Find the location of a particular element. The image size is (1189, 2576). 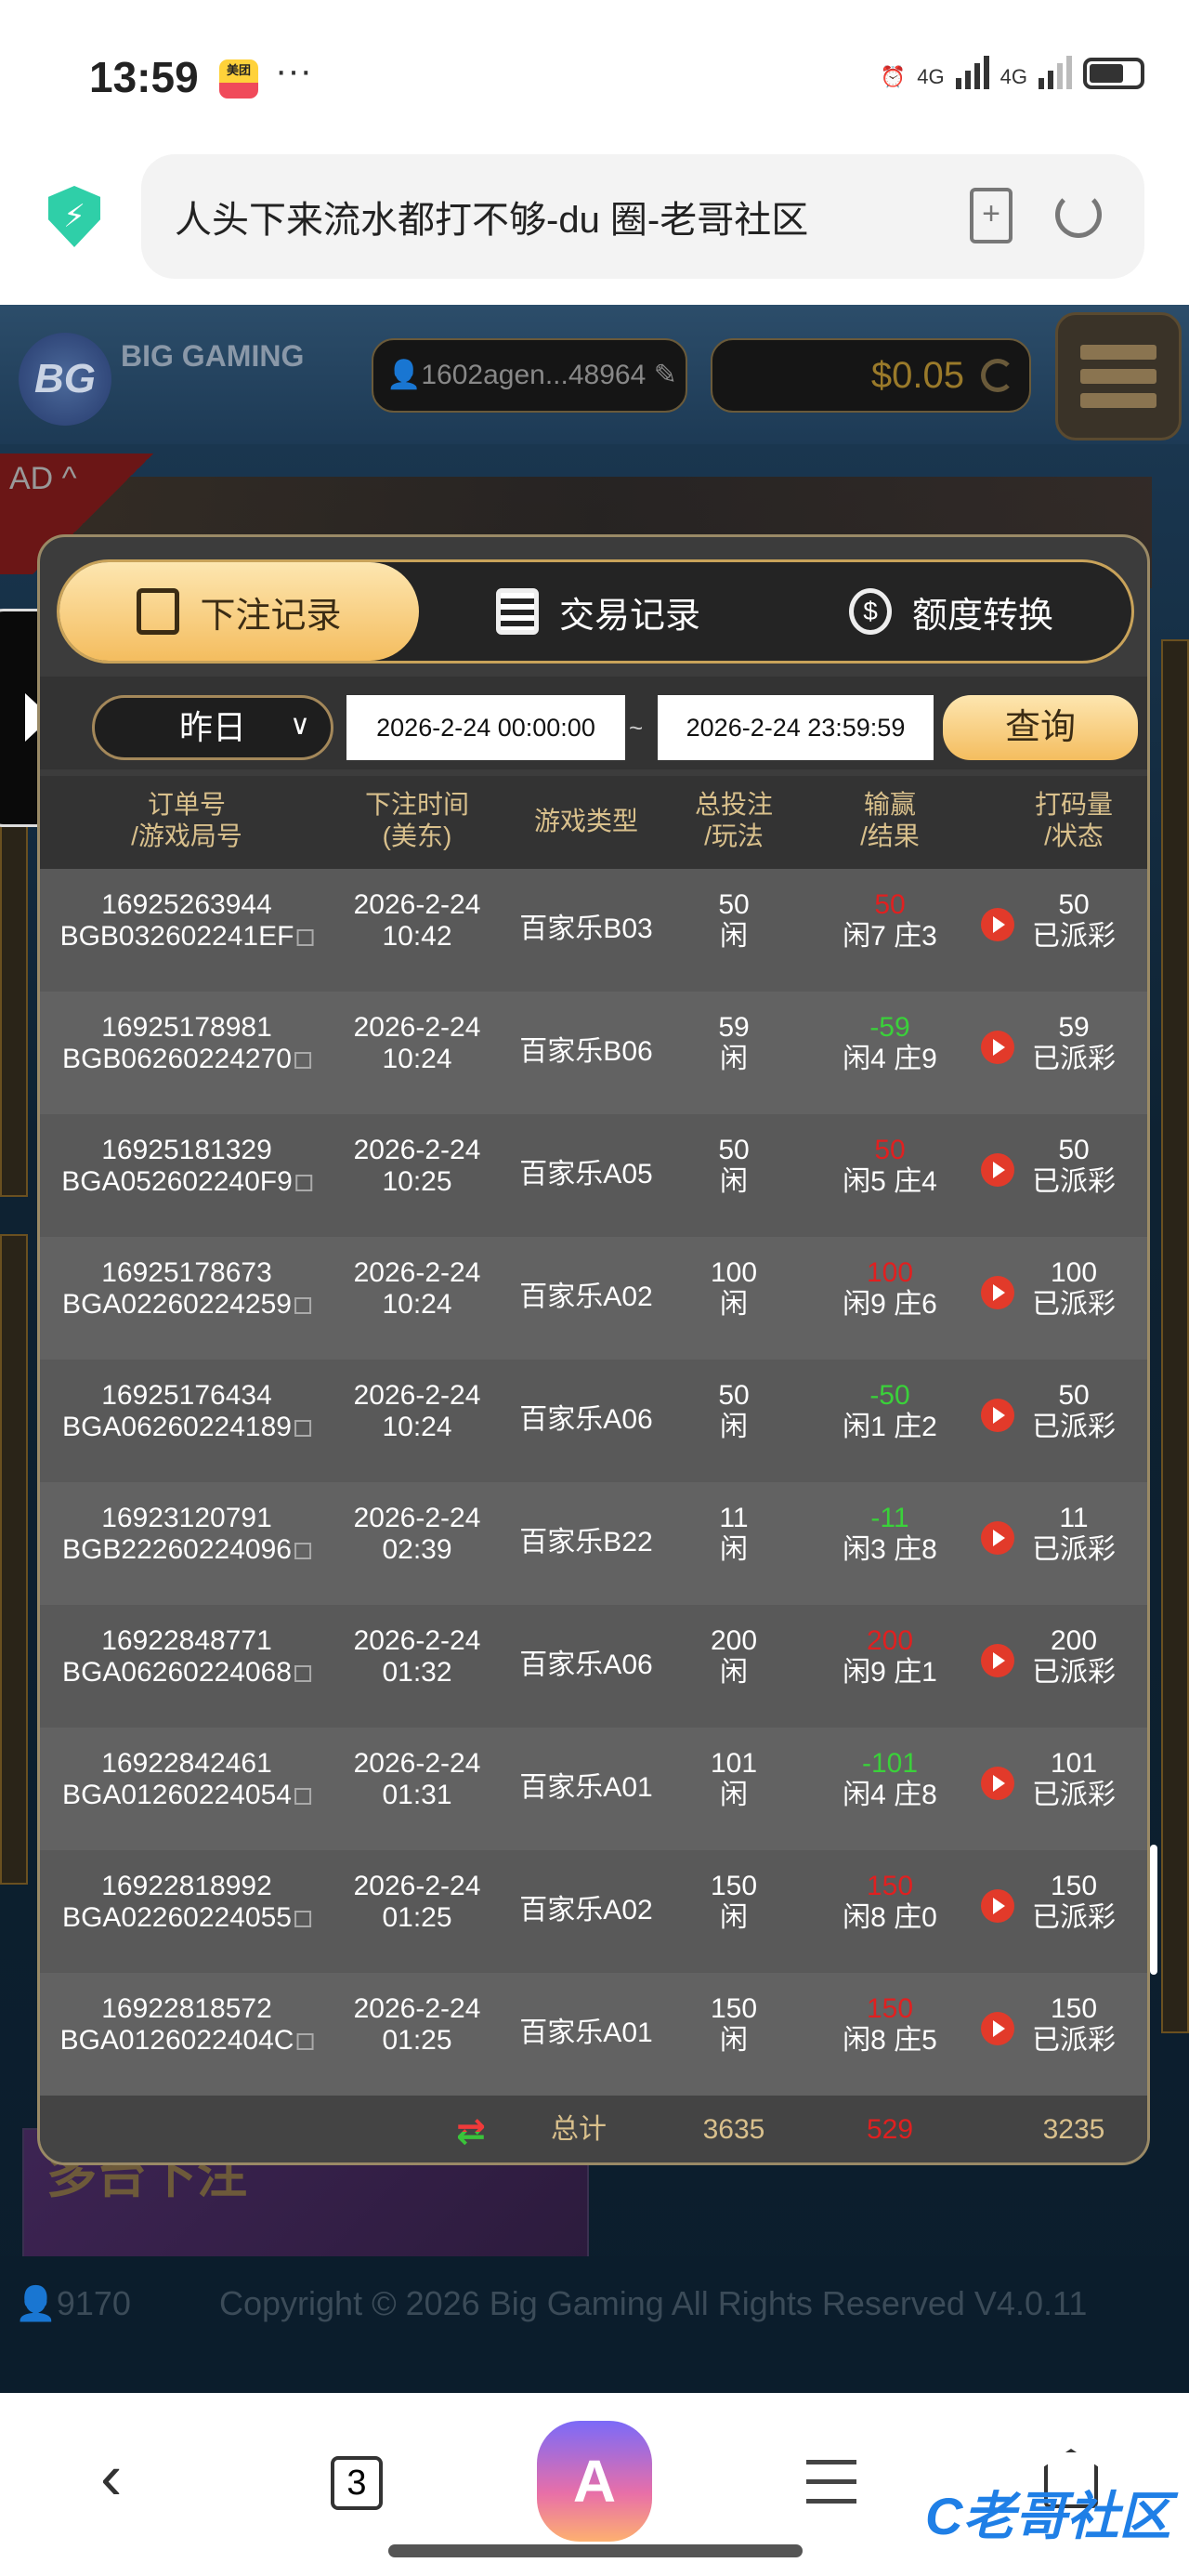

refresh-balance-icon is located at coordinates (998, 375).